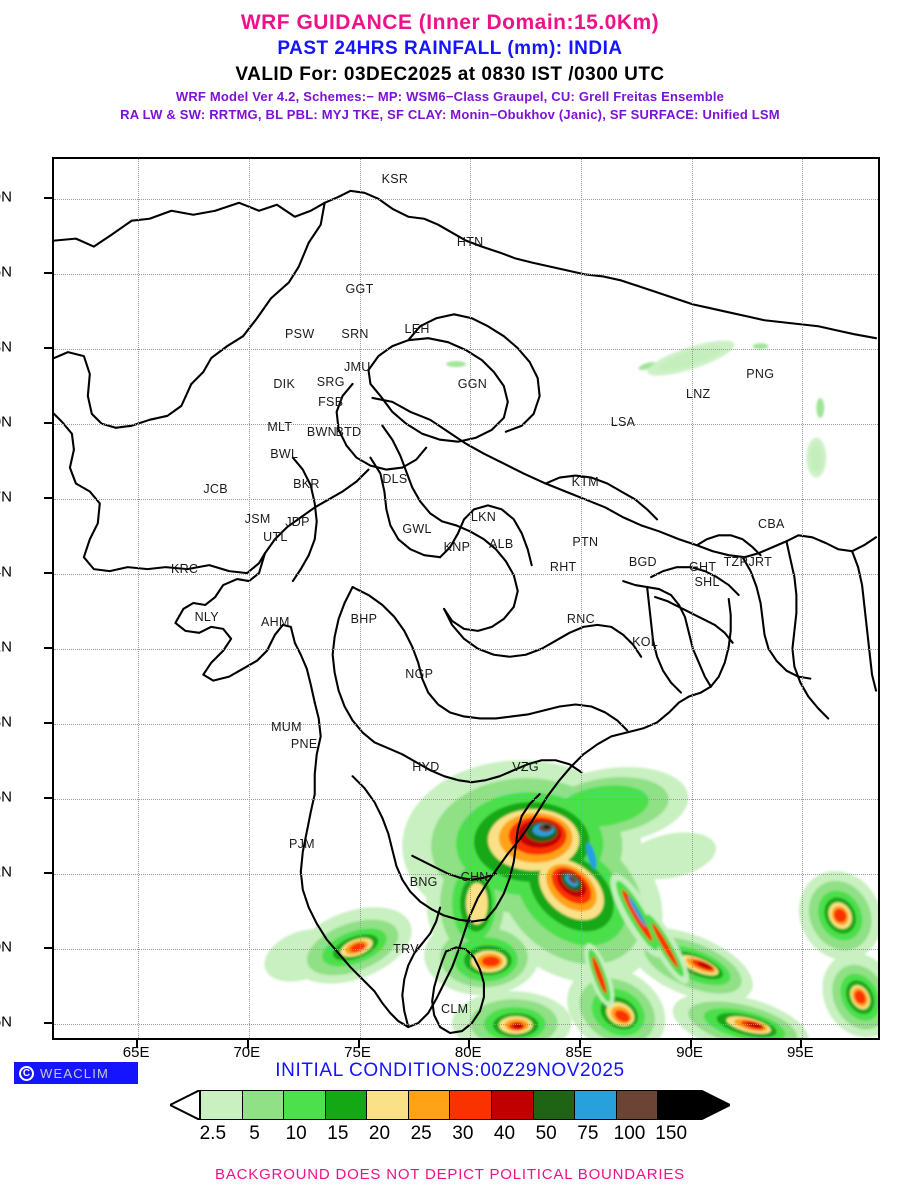 The height and width of the screenshot is (1200, 900). Describe the element at coordinates (348, 431) in the screenshot. I see `city-label: BTD` at that location.